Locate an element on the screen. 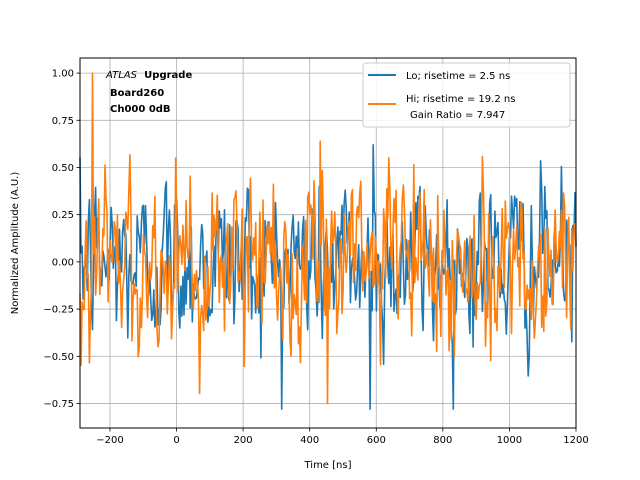 This screenshot has height=480, width=640. x-tick-label: 600 is located at coordinates (376, 440).